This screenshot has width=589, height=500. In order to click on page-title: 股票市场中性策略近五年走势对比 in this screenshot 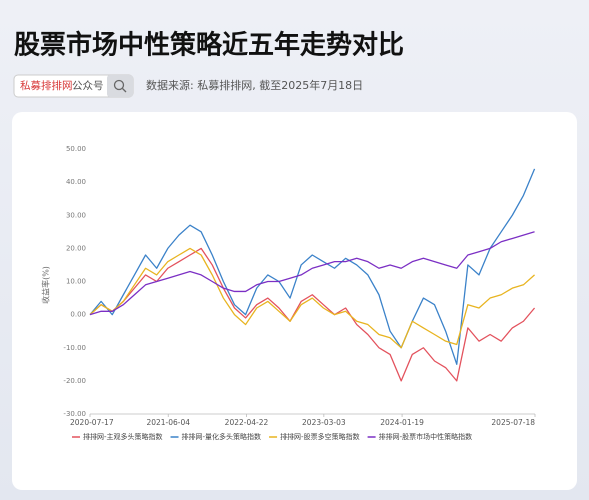, I will do `click(209, 45)`.